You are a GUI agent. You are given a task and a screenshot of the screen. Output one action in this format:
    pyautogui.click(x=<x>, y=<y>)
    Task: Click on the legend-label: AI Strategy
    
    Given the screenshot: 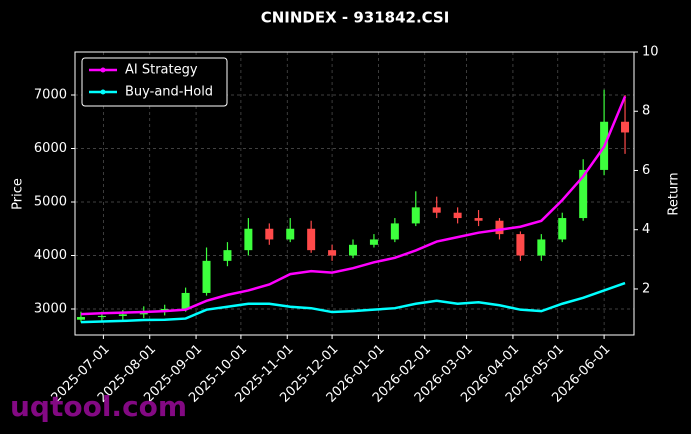 What is the action you would take?
    pyautogui.click(x=161, y=70)
    